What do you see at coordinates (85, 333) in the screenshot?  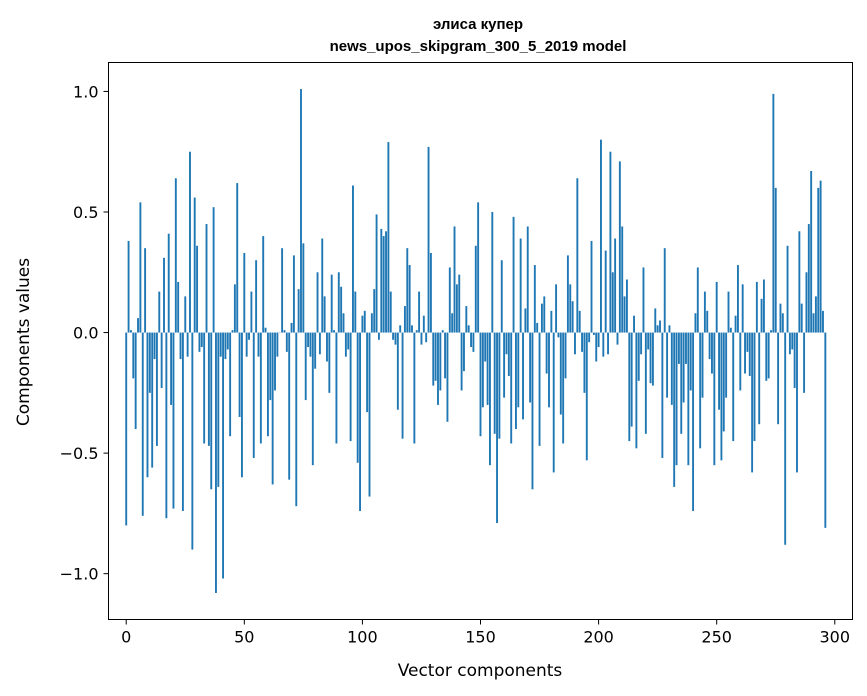 I see `y-tick-label: 0.0` at bounding box center [85, 333].